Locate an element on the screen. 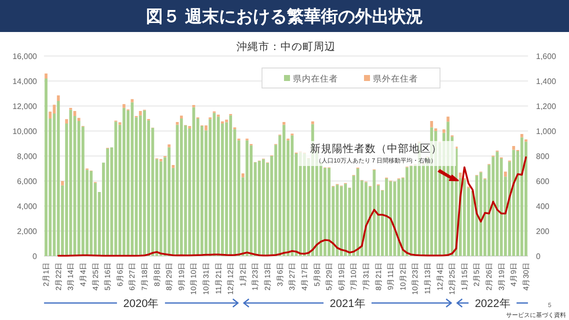 The image size is (569, 320). y2-tick-label: 800 is located at coordinates (543, 156).